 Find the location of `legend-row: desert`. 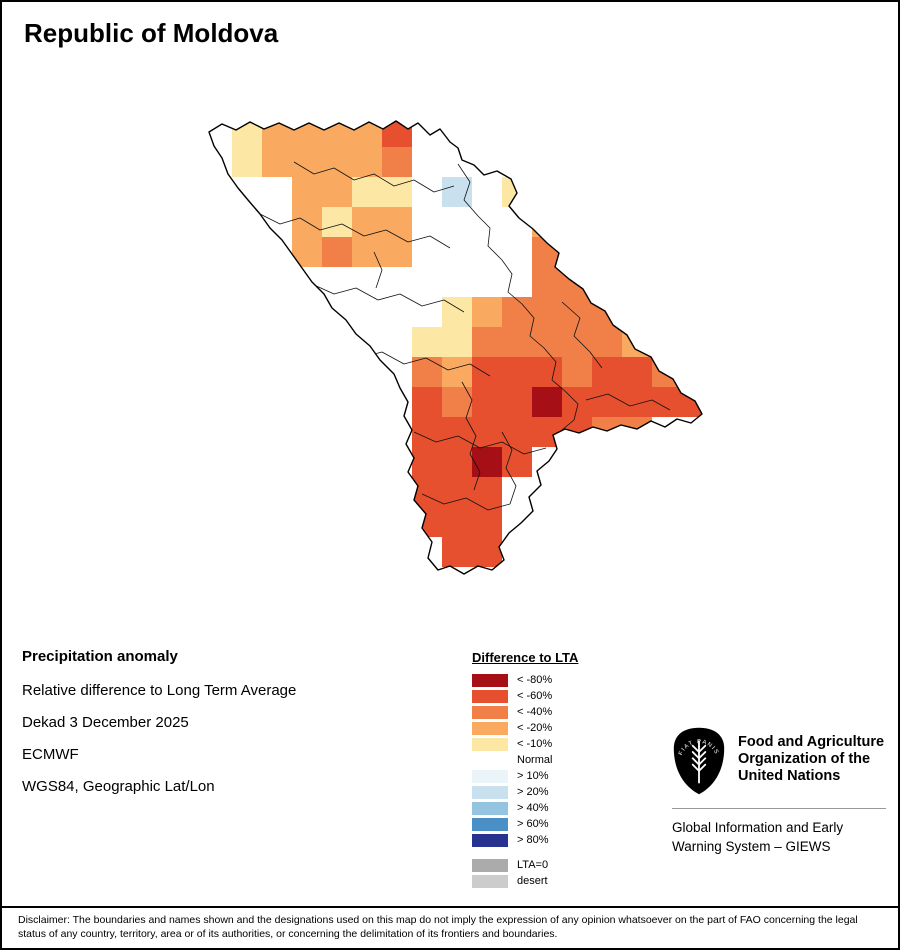

legend-row: desert is located at coordinates (525, 881).